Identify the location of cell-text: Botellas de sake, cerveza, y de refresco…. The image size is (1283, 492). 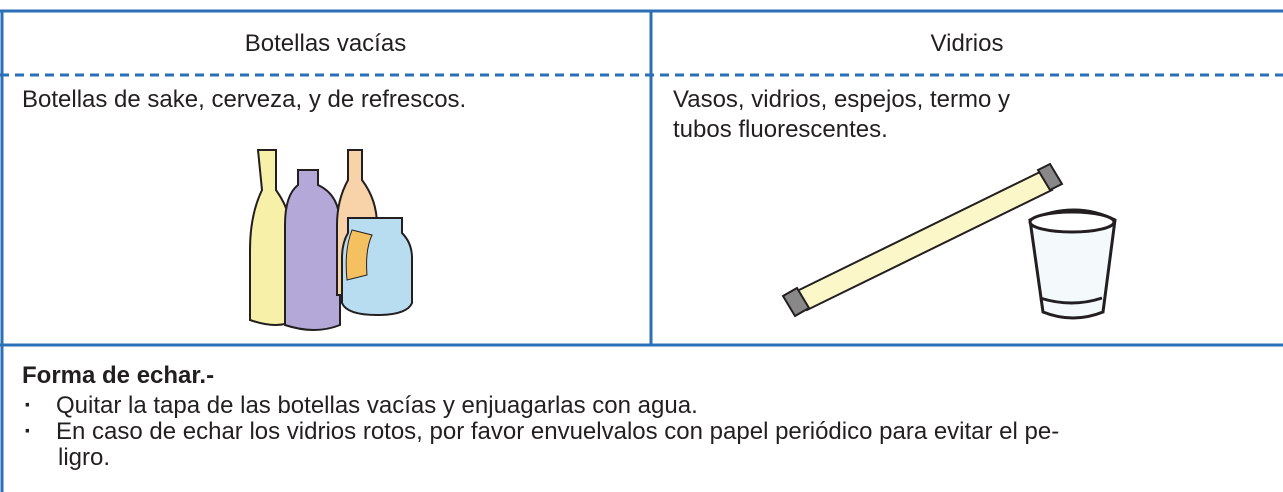
(244, 99).